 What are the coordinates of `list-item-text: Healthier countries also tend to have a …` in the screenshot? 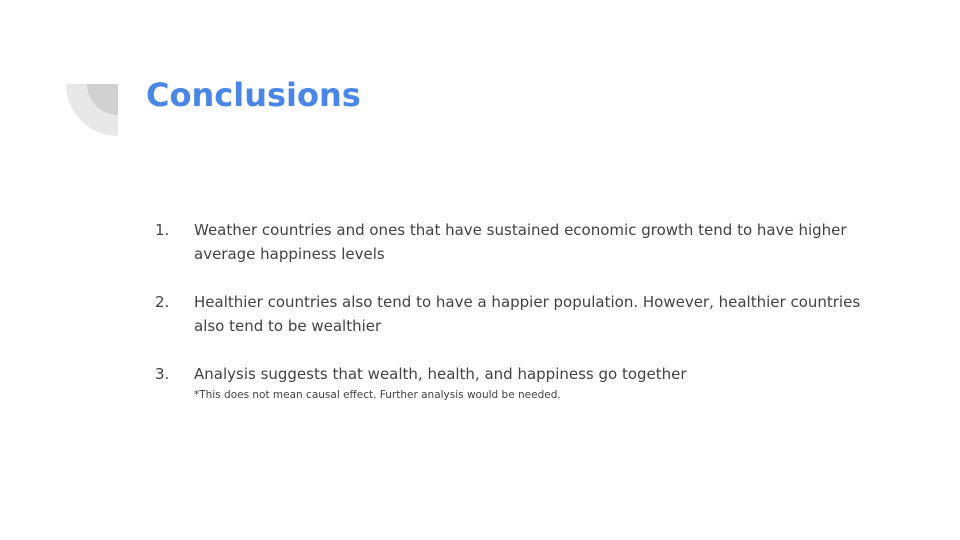 It's located at (527, 314).